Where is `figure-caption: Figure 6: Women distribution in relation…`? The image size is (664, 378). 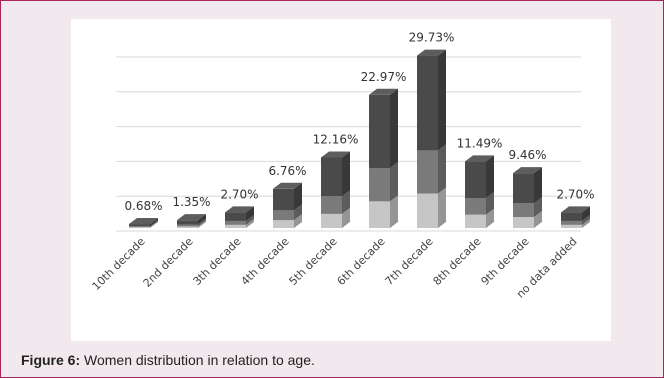
figure-caption: Figure 6: Women distribution in relation… is located at coordinates (168, 360).